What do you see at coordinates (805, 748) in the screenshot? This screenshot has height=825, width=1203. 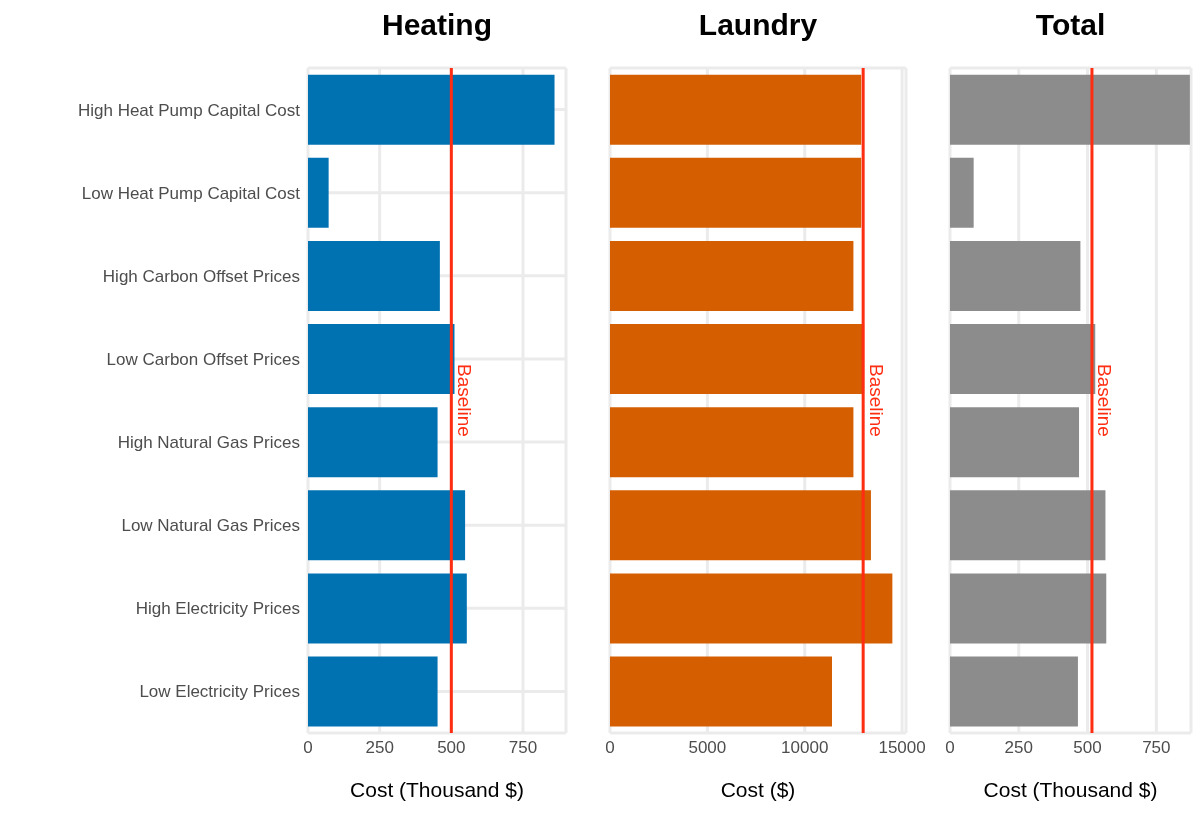 I see `x-tick-label: 10000` at bounding box center [805, 748].